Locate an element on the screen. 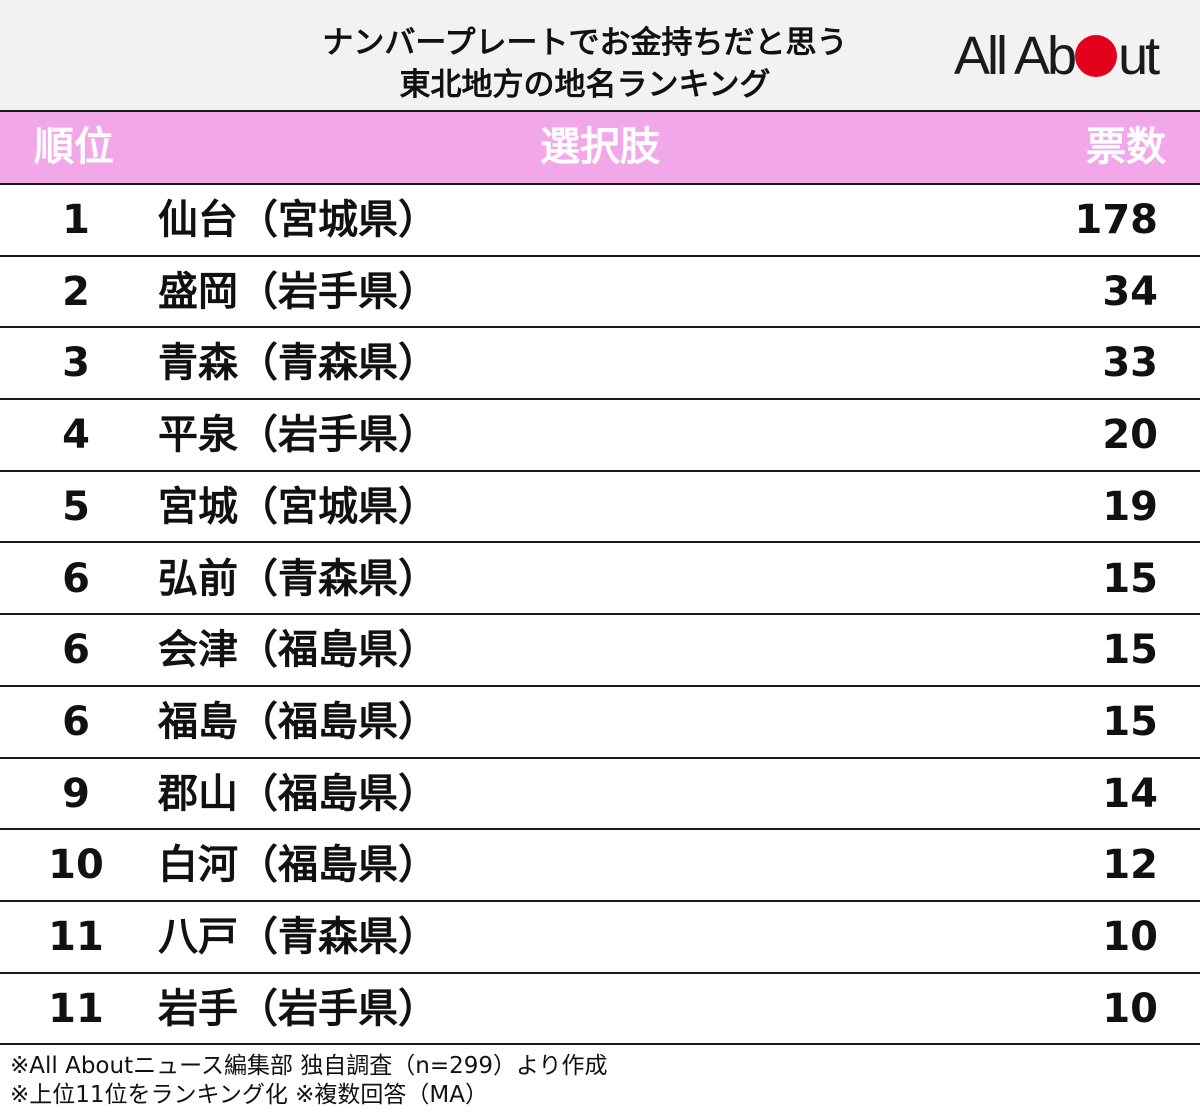 This screenshot has width=1200, height=1117. table-row: 5 宮城（宮城県） 19 is located at coordinates (600, 508).